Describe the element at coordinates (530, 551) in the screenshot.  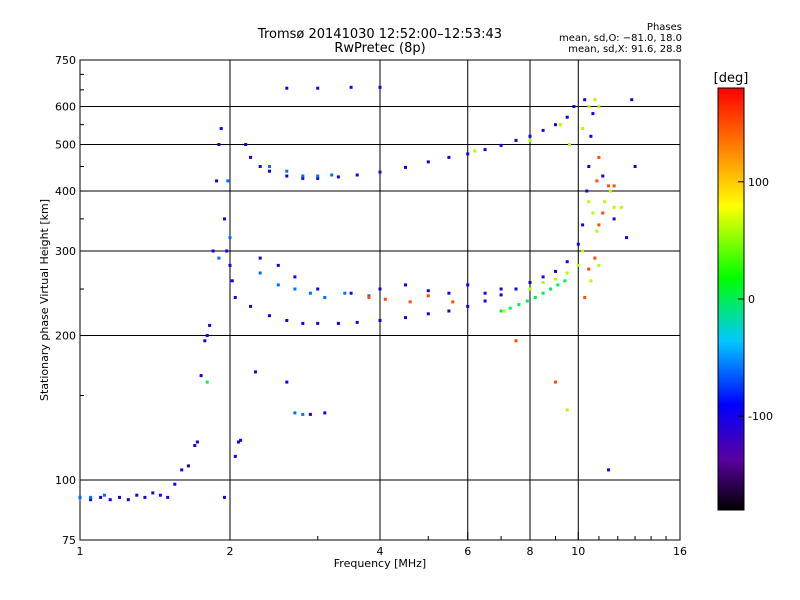
I see `x-tick-label: 8` at that location.